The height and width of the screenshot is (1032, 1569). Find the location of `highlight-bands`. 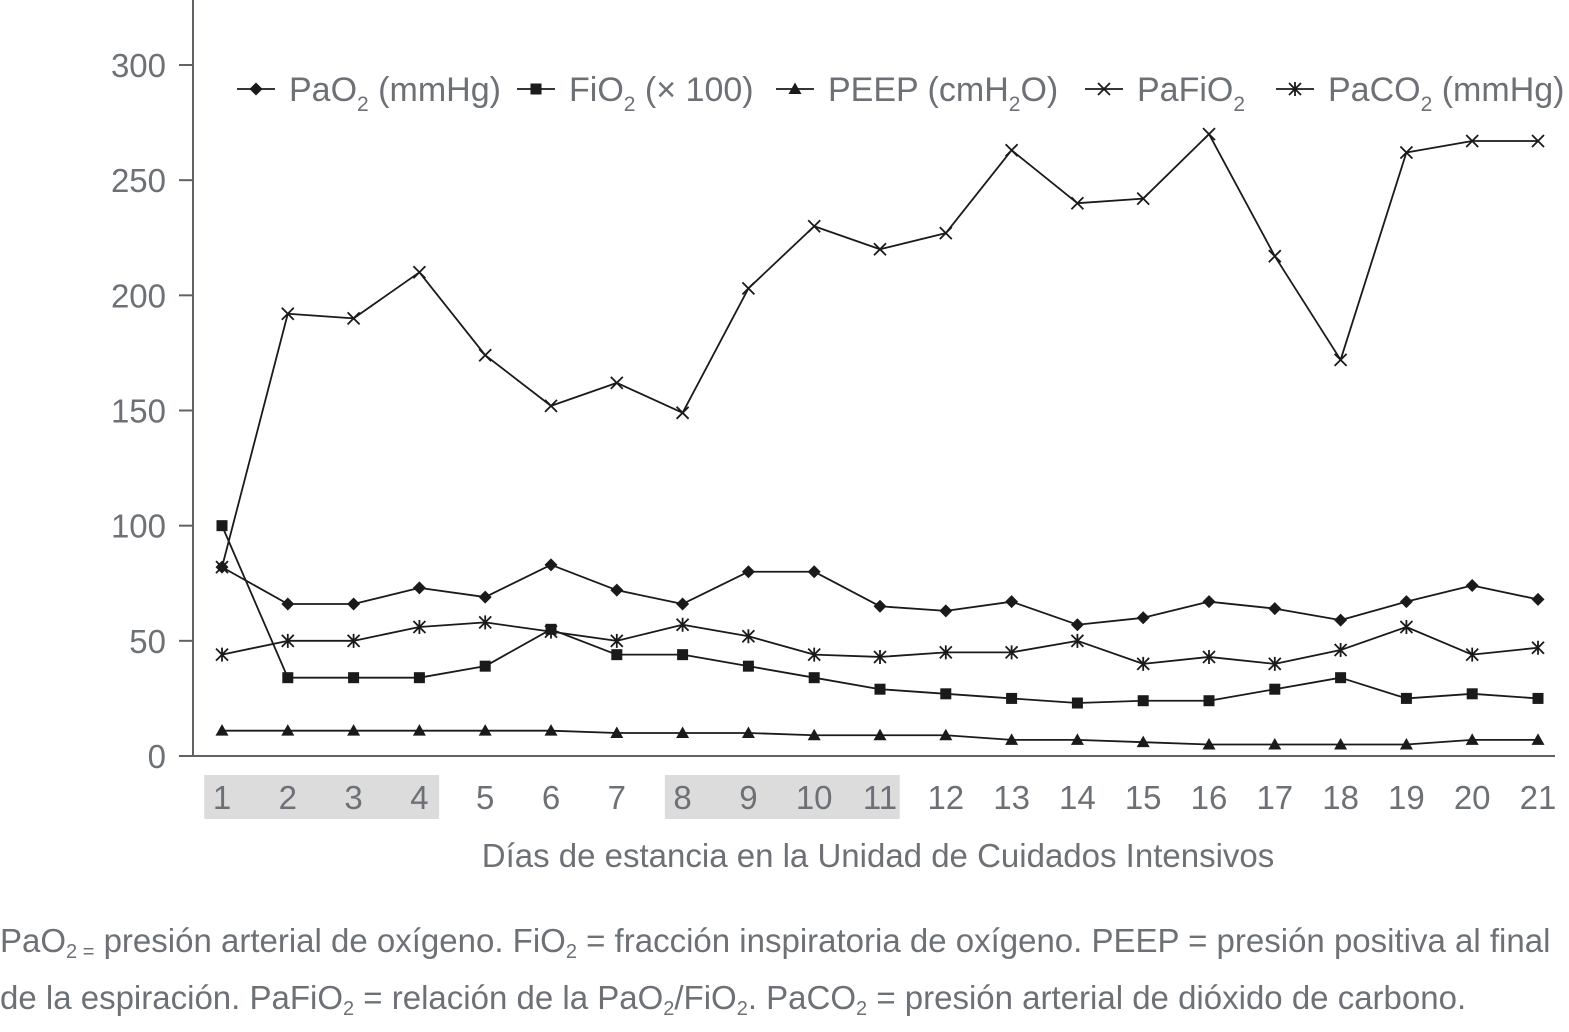

highlight-bands is located at coordinates (552, 797).